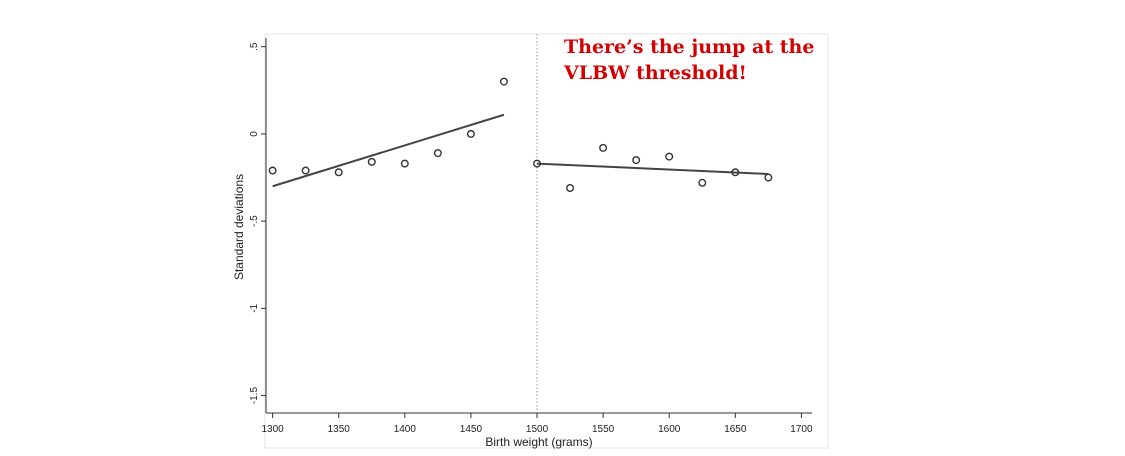  I want to click on x-tick-label: 1700, so click(801, 429).